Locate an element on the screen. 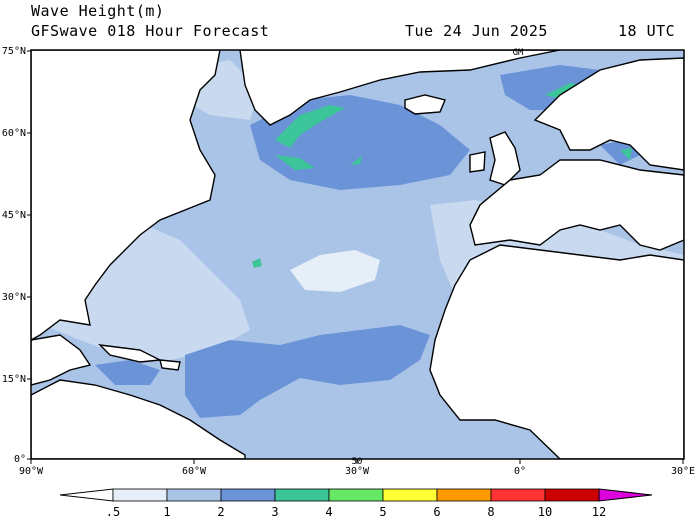 The image size is (700, 525). africa-land is located at coordinates (556, 351).